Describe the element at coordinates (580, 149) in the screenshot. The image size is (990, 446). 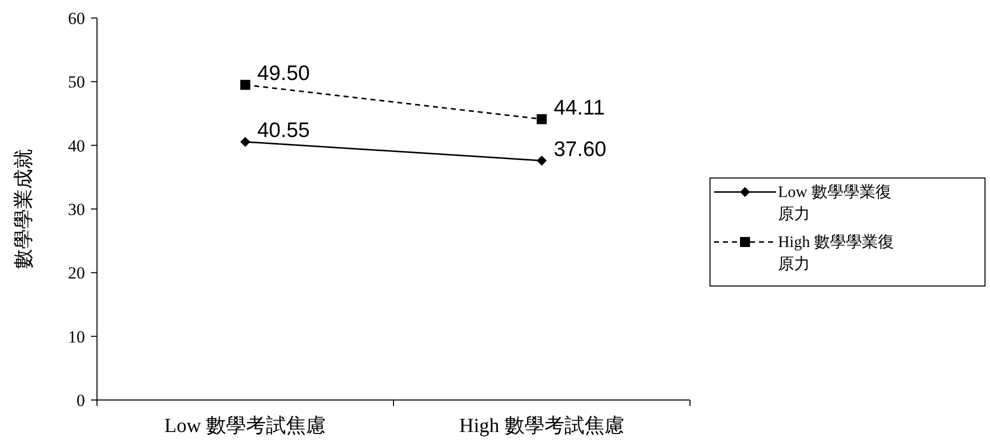
I see `data-label: 37.60` at that location.